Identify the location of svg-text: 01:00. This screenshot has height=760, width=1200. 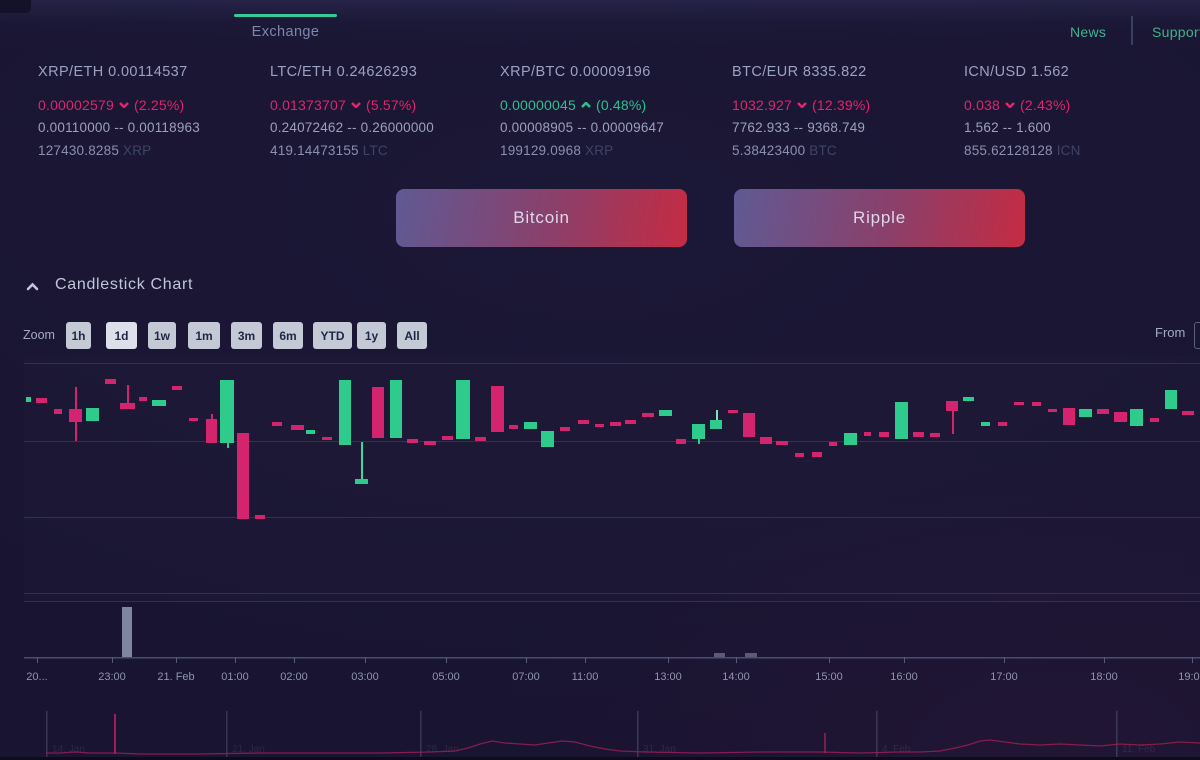
(235, 677).